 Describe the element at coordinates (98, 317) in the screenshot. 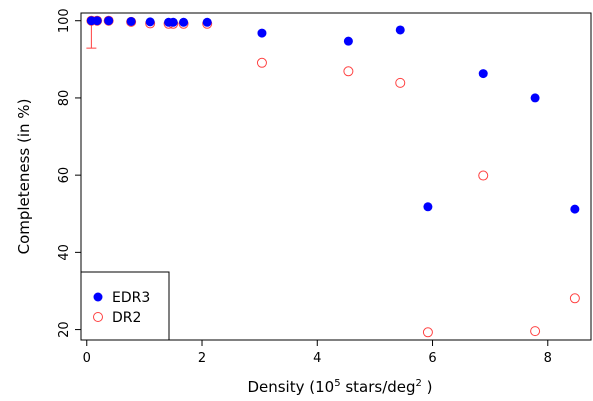

I see `legend-marker-dr2` at that location.